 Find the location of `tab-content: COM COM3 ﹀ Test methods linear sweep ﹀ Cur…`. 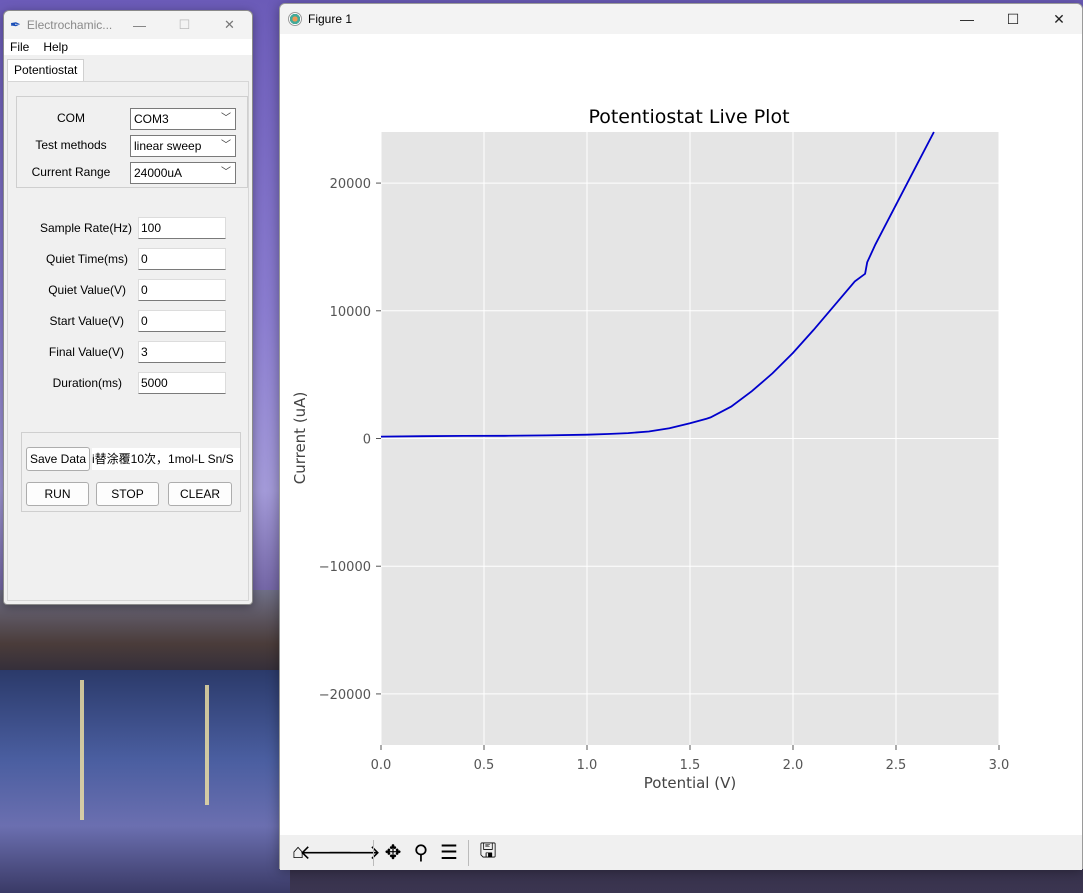

tab-content: COM COM3 ﹀ Test methods linear sweep ﹀ Cur… is located at coordinates (128, 341).